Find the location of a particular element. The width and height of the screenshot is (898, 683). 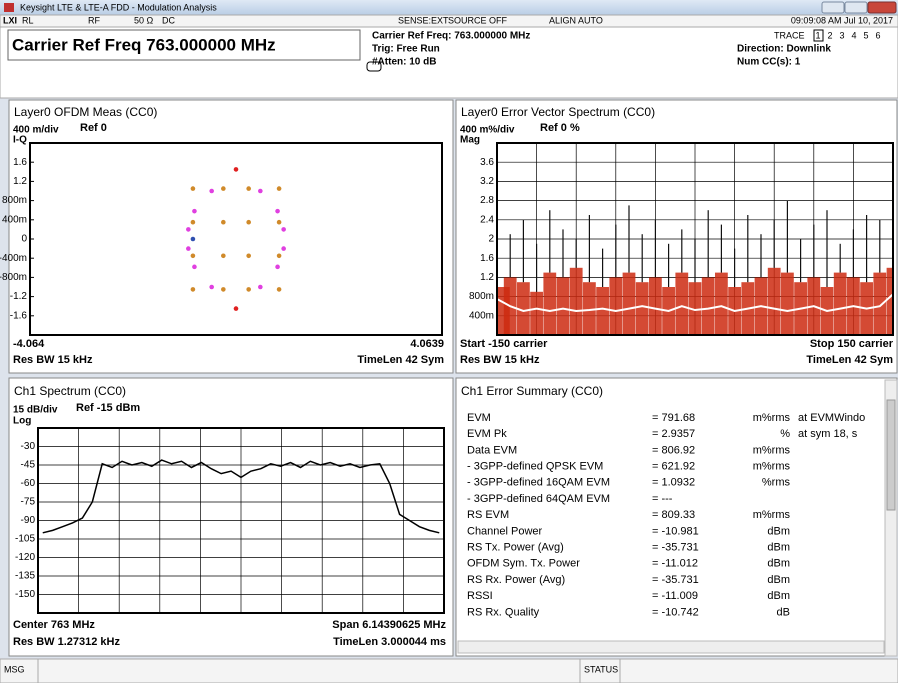

header-info: #Atten: 10 dB is located at coordinates (404, 62).